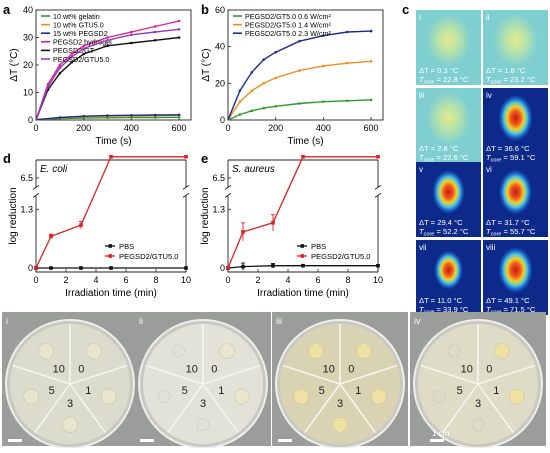 Image resolution: width=550 pixels, height=453 pixels. I want to click on y-tick-label: 30, so click(28, 38).